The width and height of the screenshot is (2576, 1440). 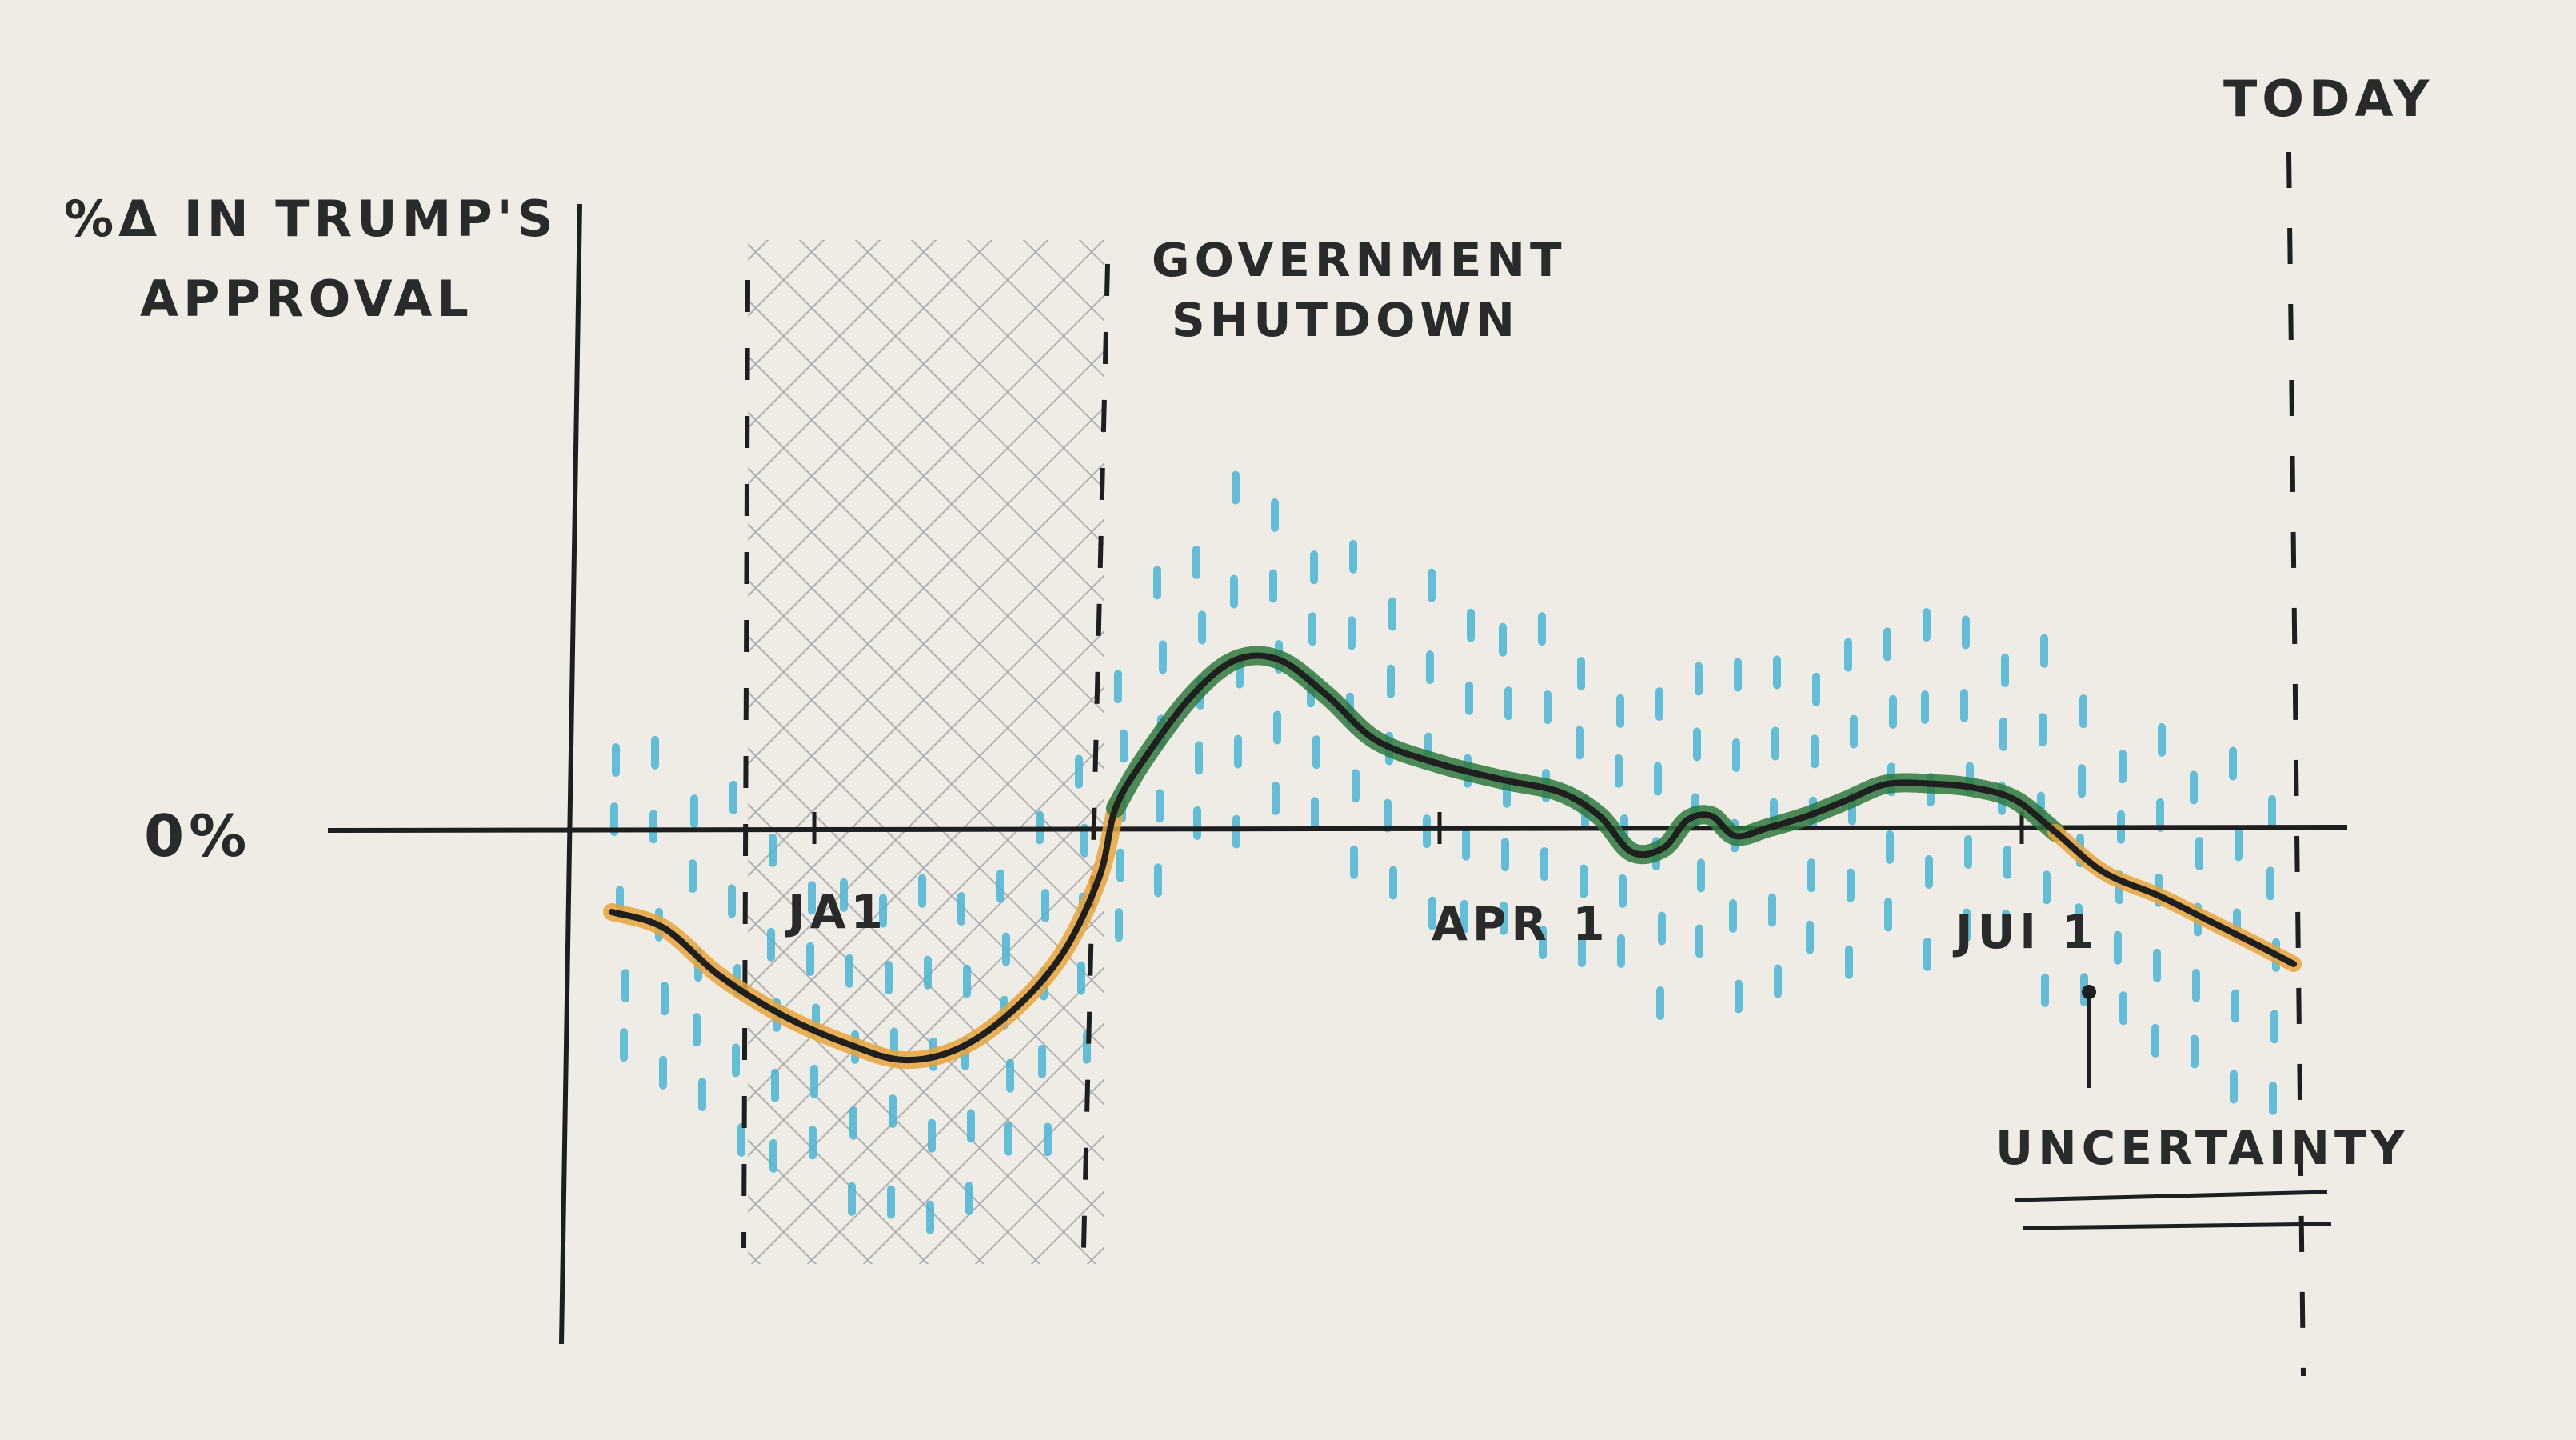 What do you see at coordinates (1346, 320) in the screenshot?
I see `shutdown-label-line2: SHUTDOWN` at bounding box center [1346, 320].